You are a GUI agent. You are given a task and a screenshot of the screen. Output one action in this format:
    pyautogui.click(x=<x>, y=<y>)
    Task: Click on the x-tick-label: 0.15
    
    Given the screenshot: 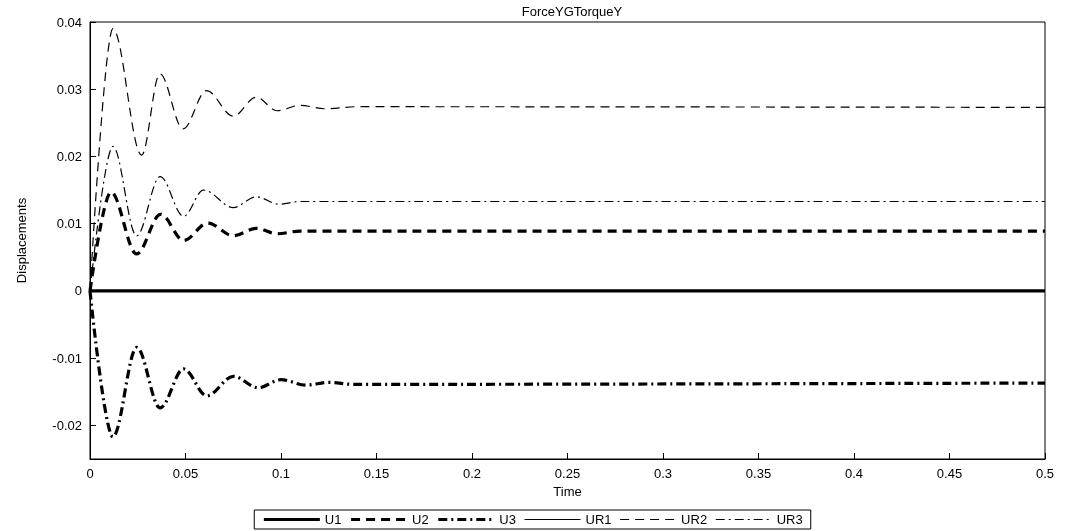 What is the action you would take?
    pyautogui.click(x=376, y=473)
    